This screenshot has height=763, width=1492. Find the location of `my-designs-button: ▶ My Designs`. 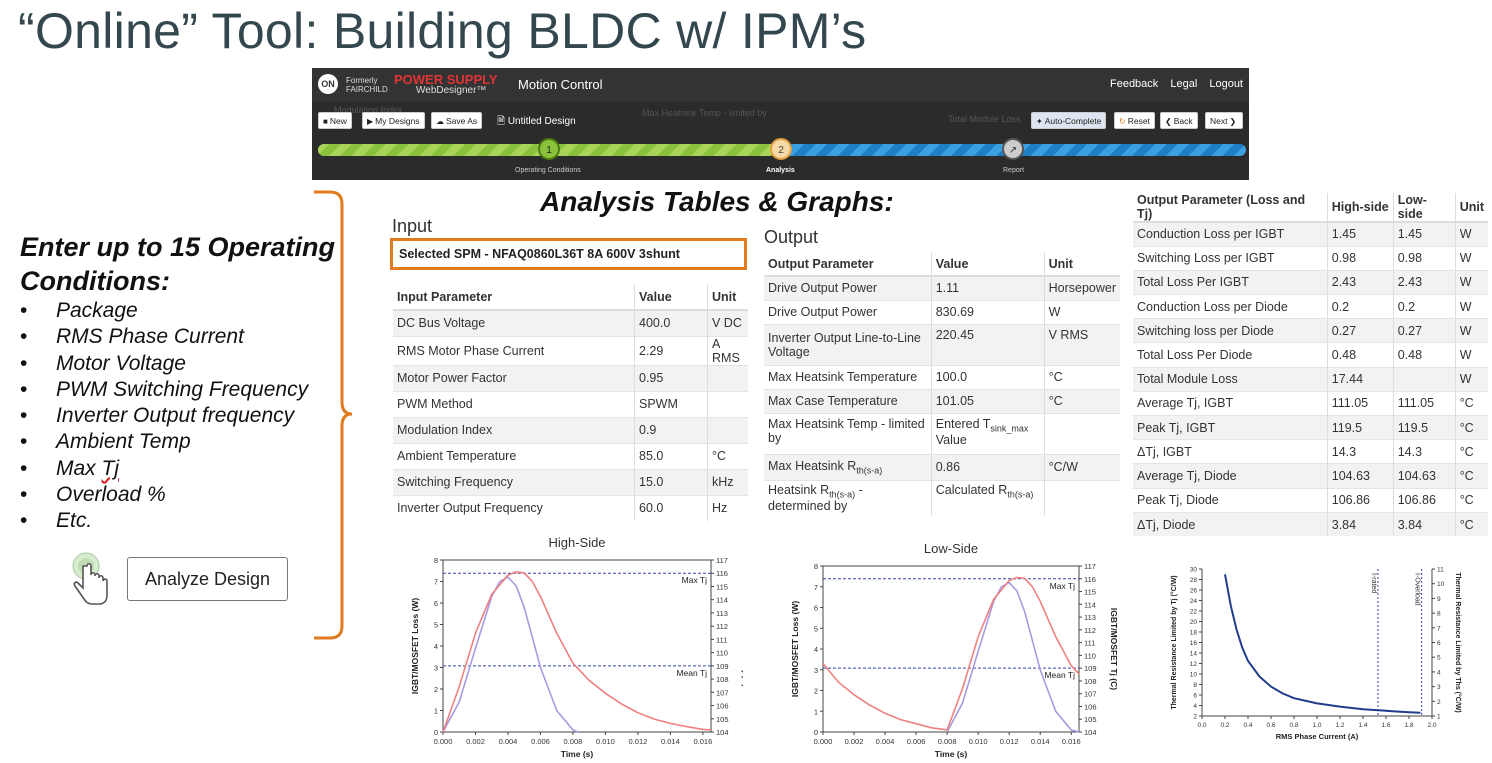

my-designs-button: ▶ My Designs is located at coordinates (393, 120).